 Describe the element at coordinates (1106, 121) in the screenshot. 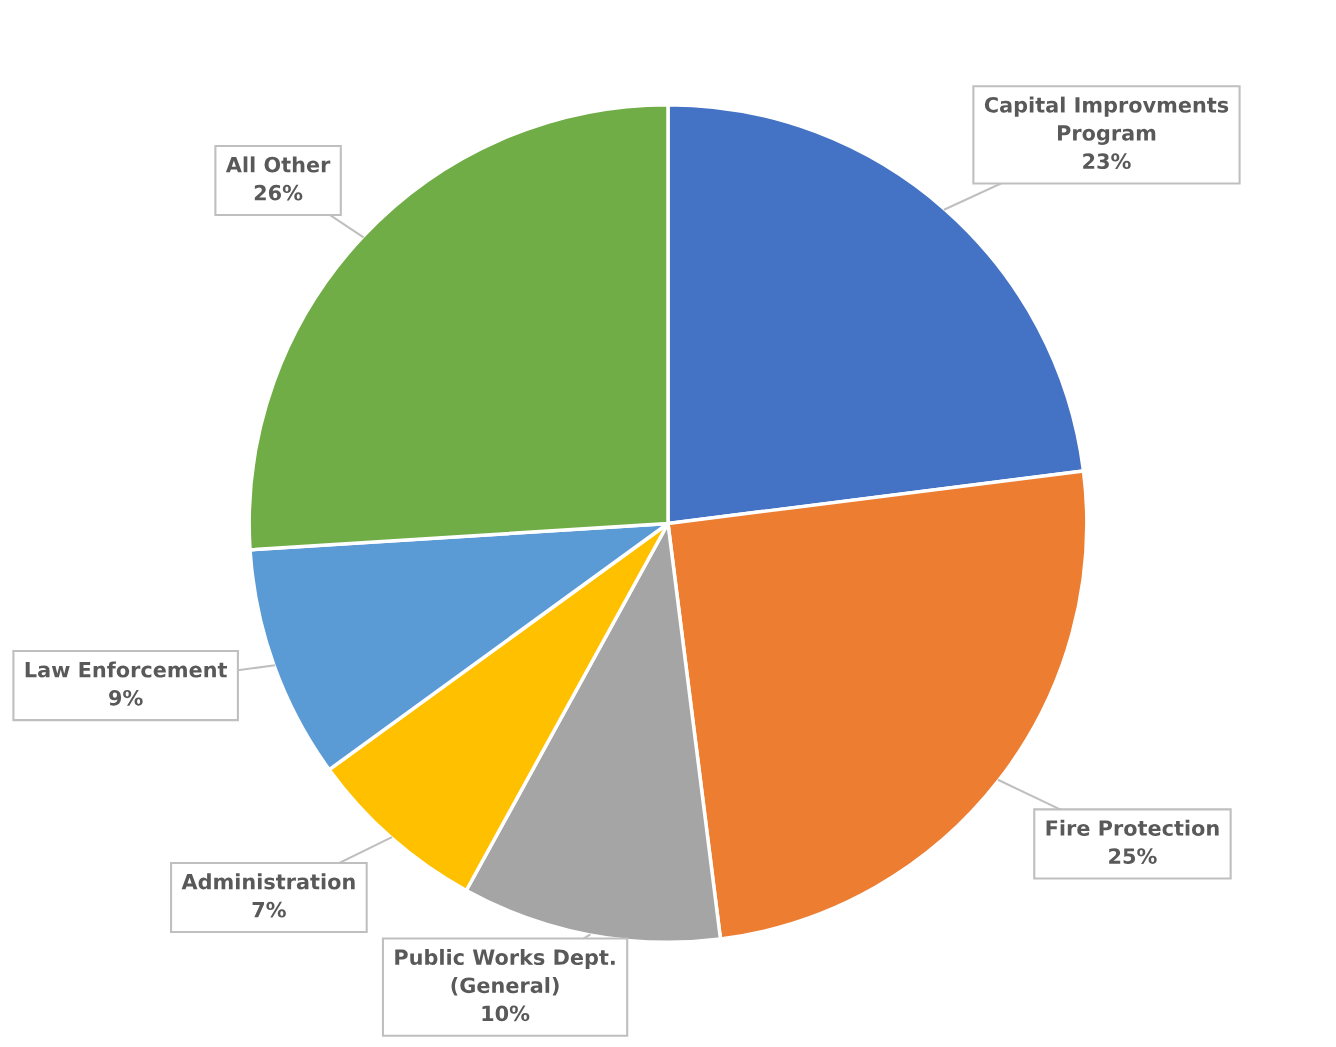

I see `slice-label: Capital Improvments Program` at that location.